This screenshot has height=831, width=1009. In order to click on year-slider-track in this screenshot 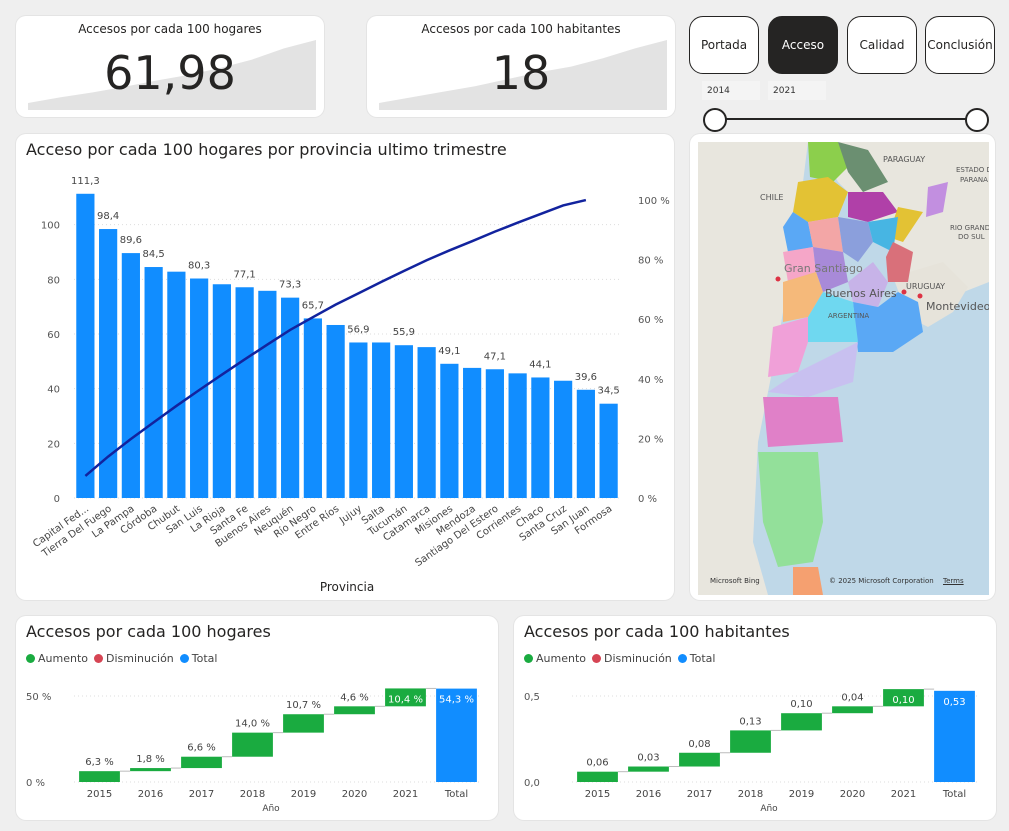, I will do `click(845, 119)`.